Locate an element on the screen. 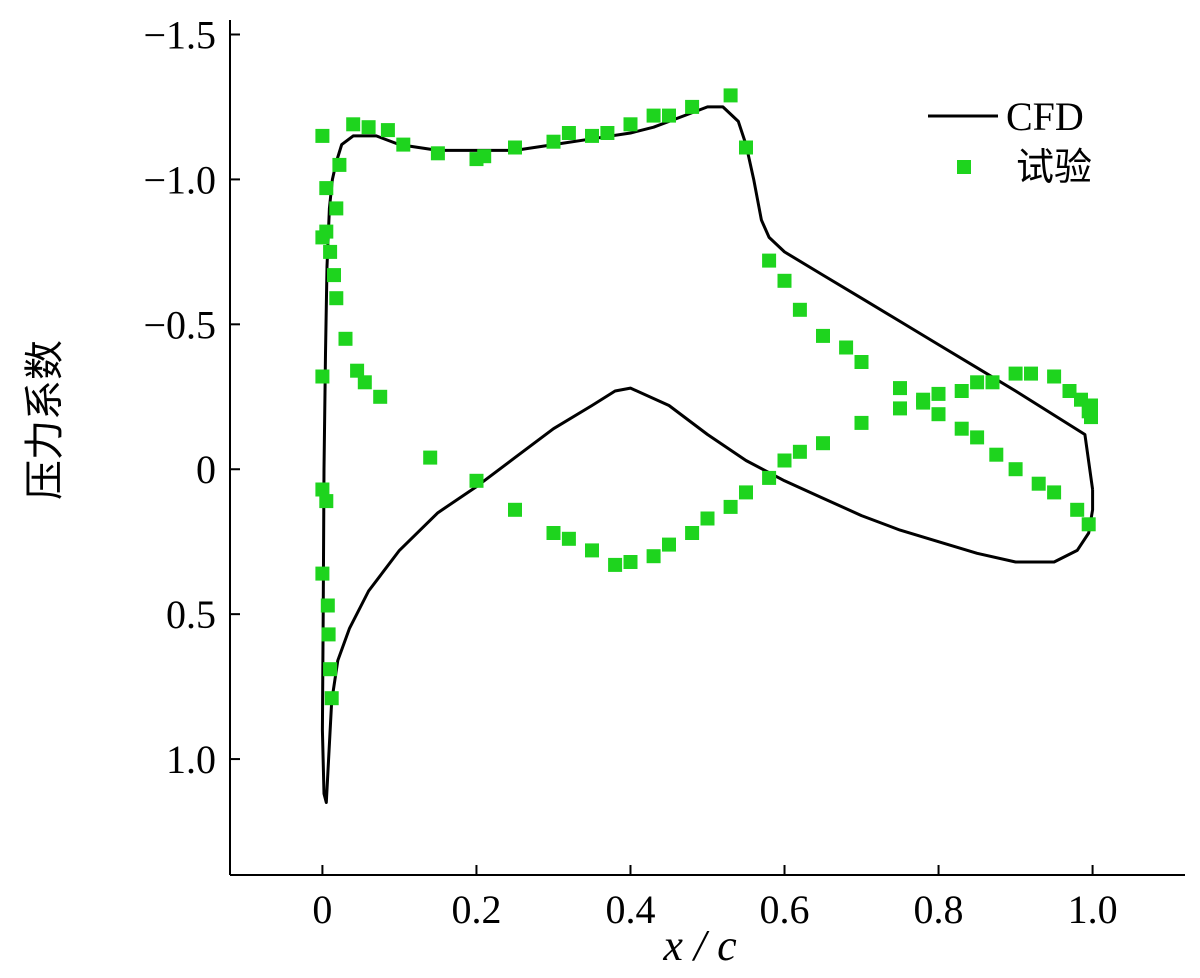 Image resolution: width=1200 pixels, height=978 pixels. x-axis-title: x / c is located at coordinates (699, 945).